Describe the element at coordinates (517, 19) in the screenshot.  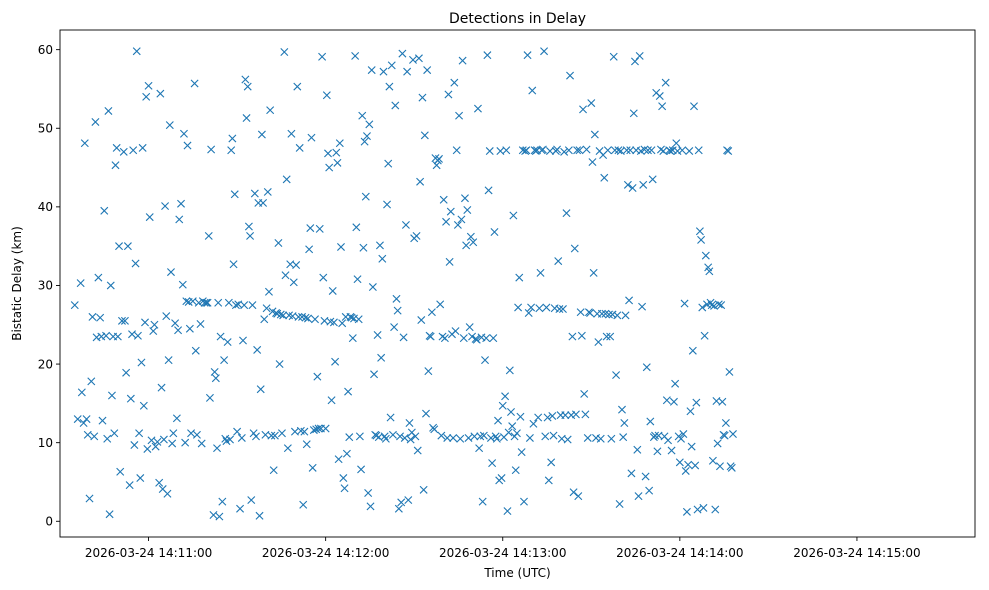
I see `chart-title: Detections in Delay` at that location.